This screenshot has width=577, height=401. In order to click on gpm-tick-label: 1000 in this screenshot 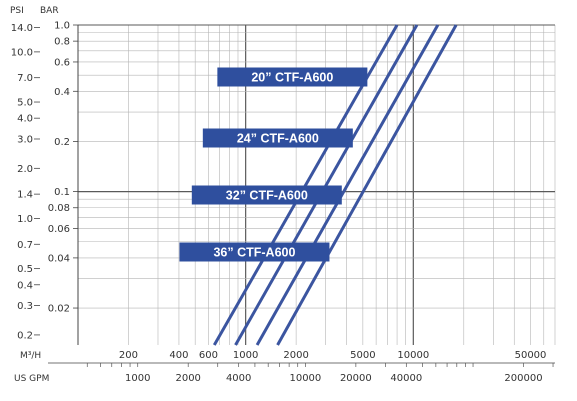, I will do `click(137, 378)`.